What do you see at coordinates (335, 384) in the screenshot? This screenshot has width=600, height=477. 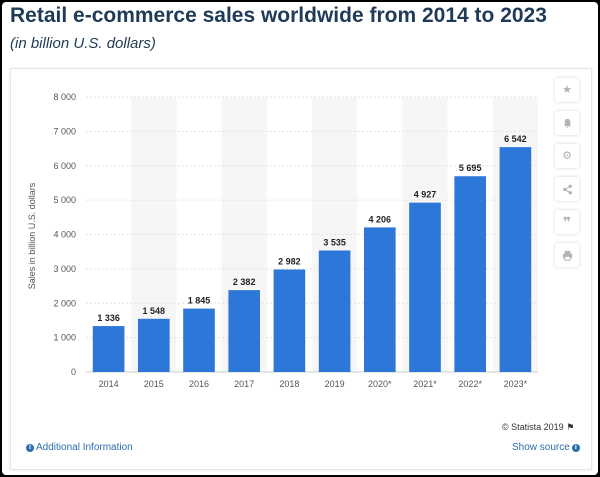 I see `x-tick-label: 2019` at bounding box center [335, 384].